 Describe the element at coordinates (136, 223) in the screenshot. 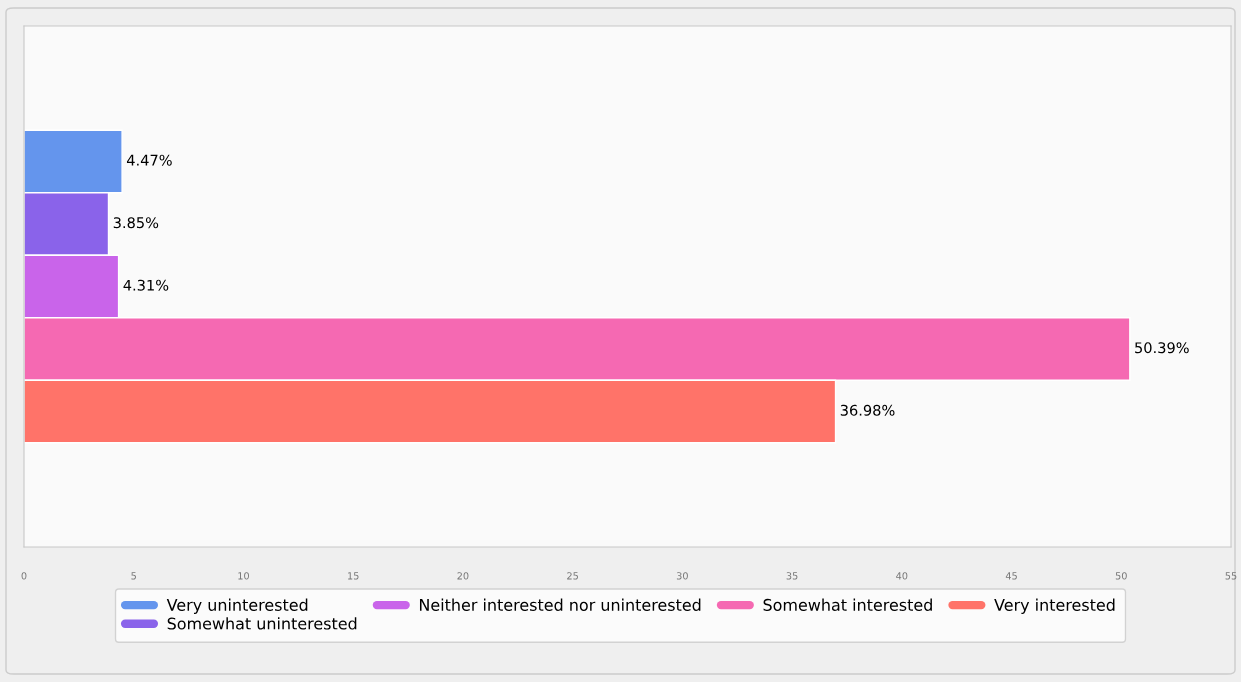

I see `data-label: 3.85%` at that location.